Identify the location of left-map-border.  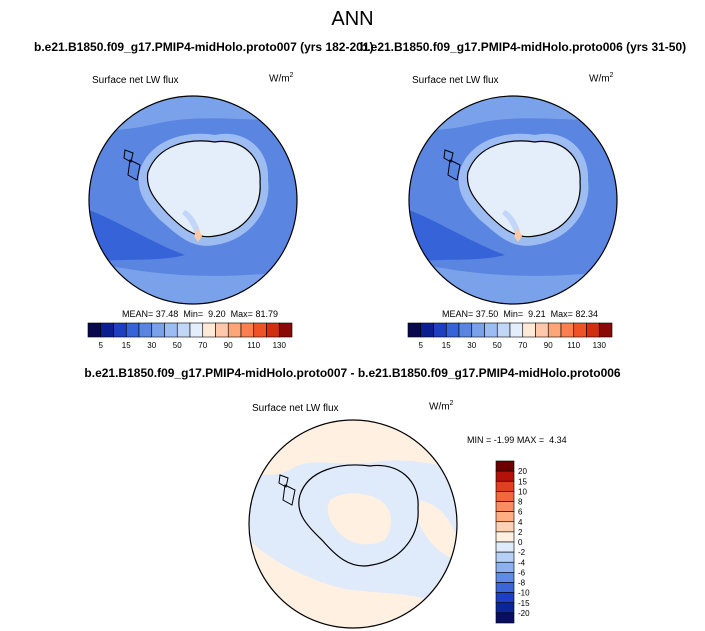
(193, 200).